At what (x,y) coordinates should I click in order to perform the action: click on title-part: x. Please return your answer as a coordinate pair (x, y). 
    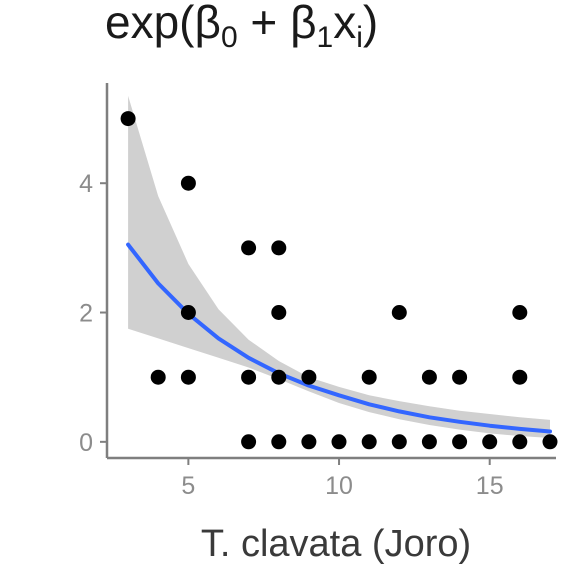
    Looking at the image, I should click on (344, 24).